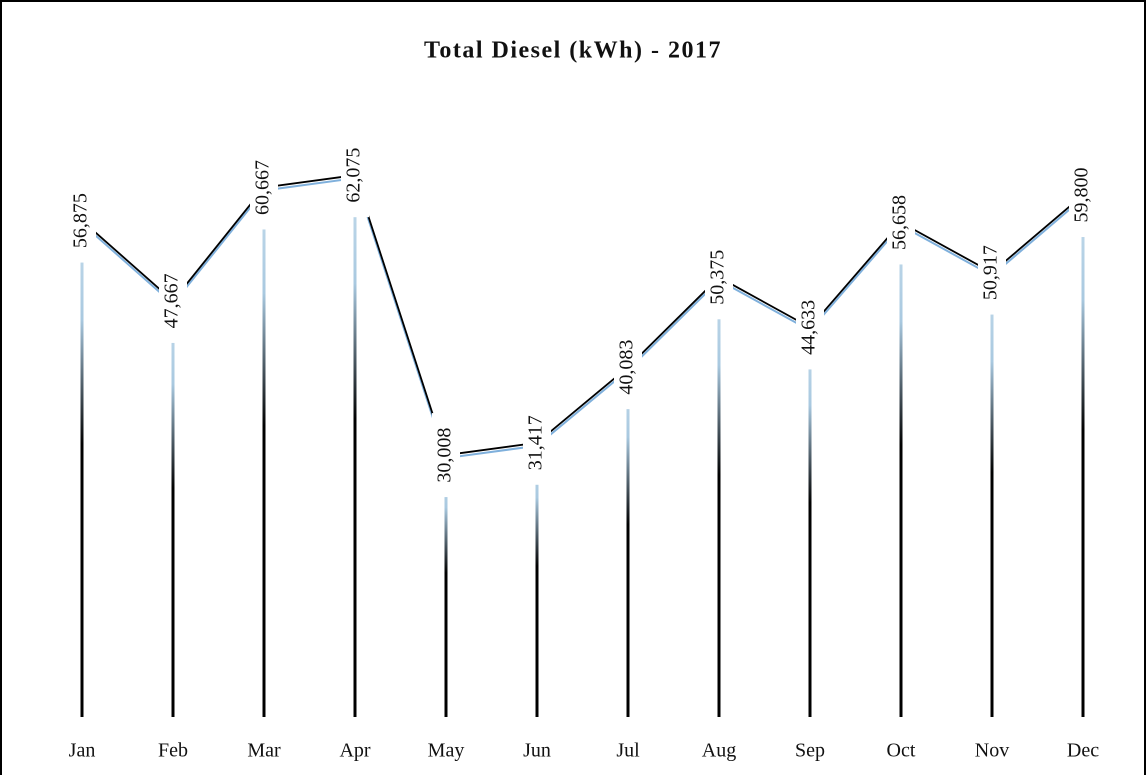  I want to click on x-tick-label: Jan, so click(82, 751).